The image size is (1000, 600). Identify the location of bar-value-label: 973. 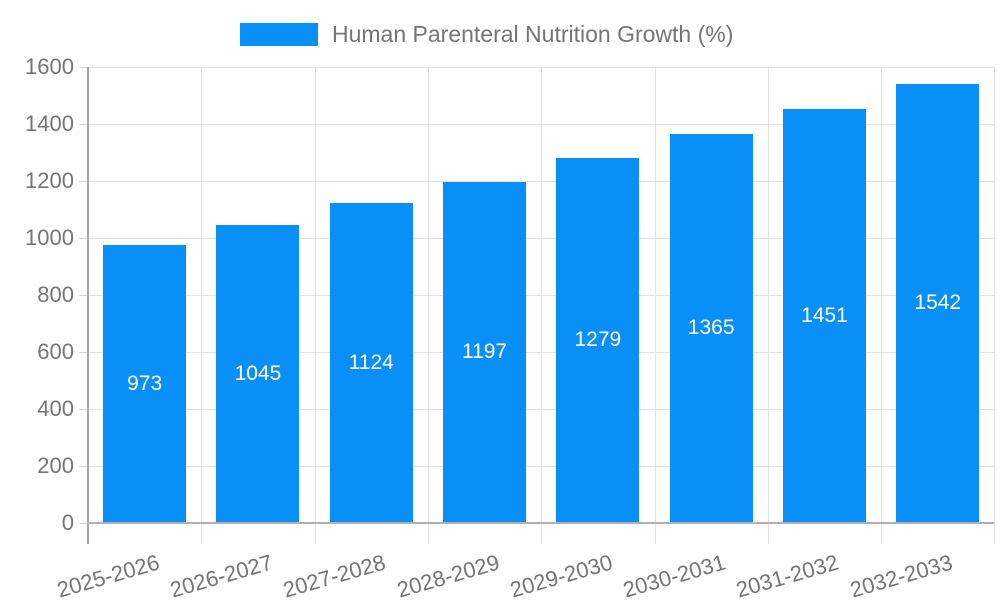
(145, 383).